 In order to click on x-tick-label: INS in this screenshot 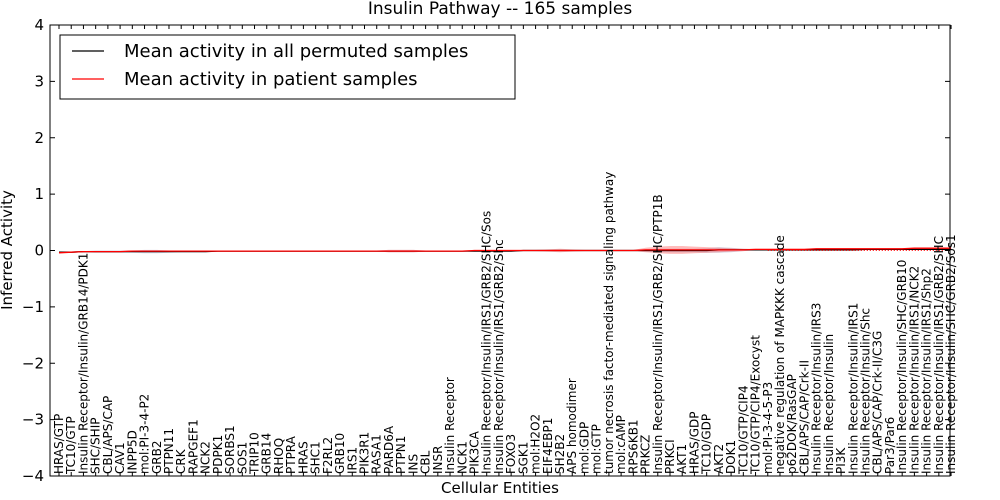, I will do `click(413, 464)`.